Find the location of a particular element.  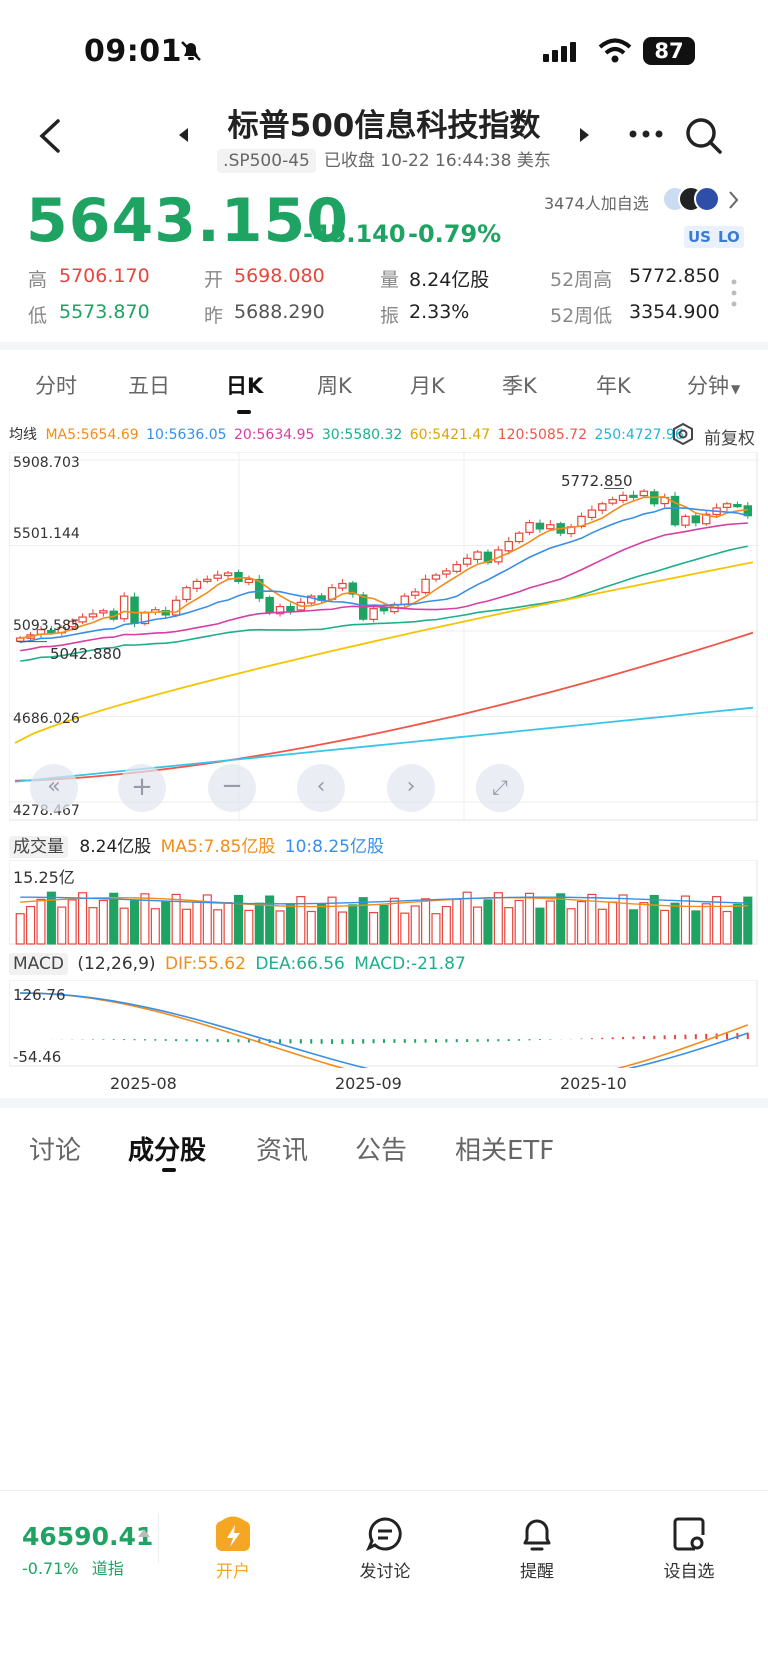

search-icon is located at coordinates (704, 136).